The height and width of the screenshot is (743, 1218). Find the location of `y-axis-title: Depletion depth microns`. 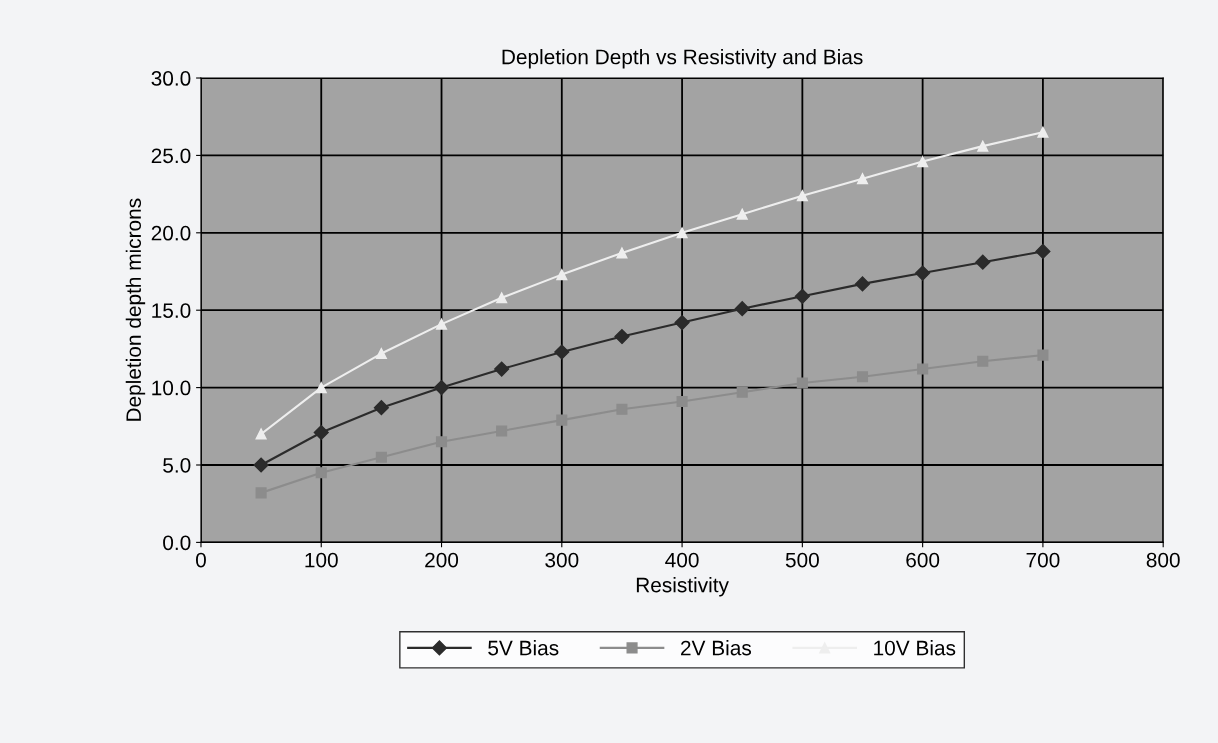

y-axis-title: Depletion depth microns is located at coordinates (135, 309).